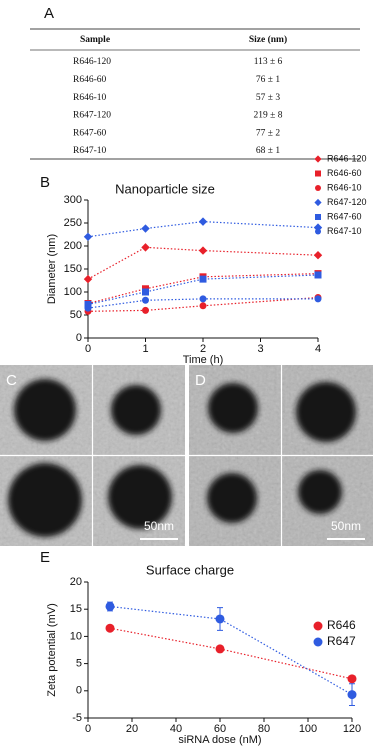 Image resolution: width=373 pixels, height=746 pixels. What do you see at coordinates (73, 223) in the screenshot?
I see `y-tick-label: 250` at bounding box center [73, 223].